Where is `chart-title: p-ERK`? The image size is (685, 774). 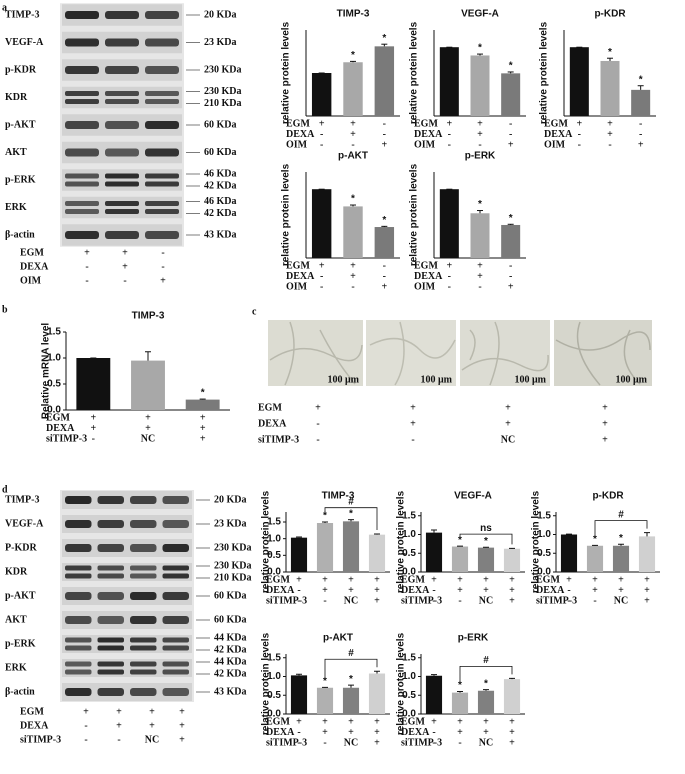
chart-title: p-ERK is located at coordinates (480, 156).